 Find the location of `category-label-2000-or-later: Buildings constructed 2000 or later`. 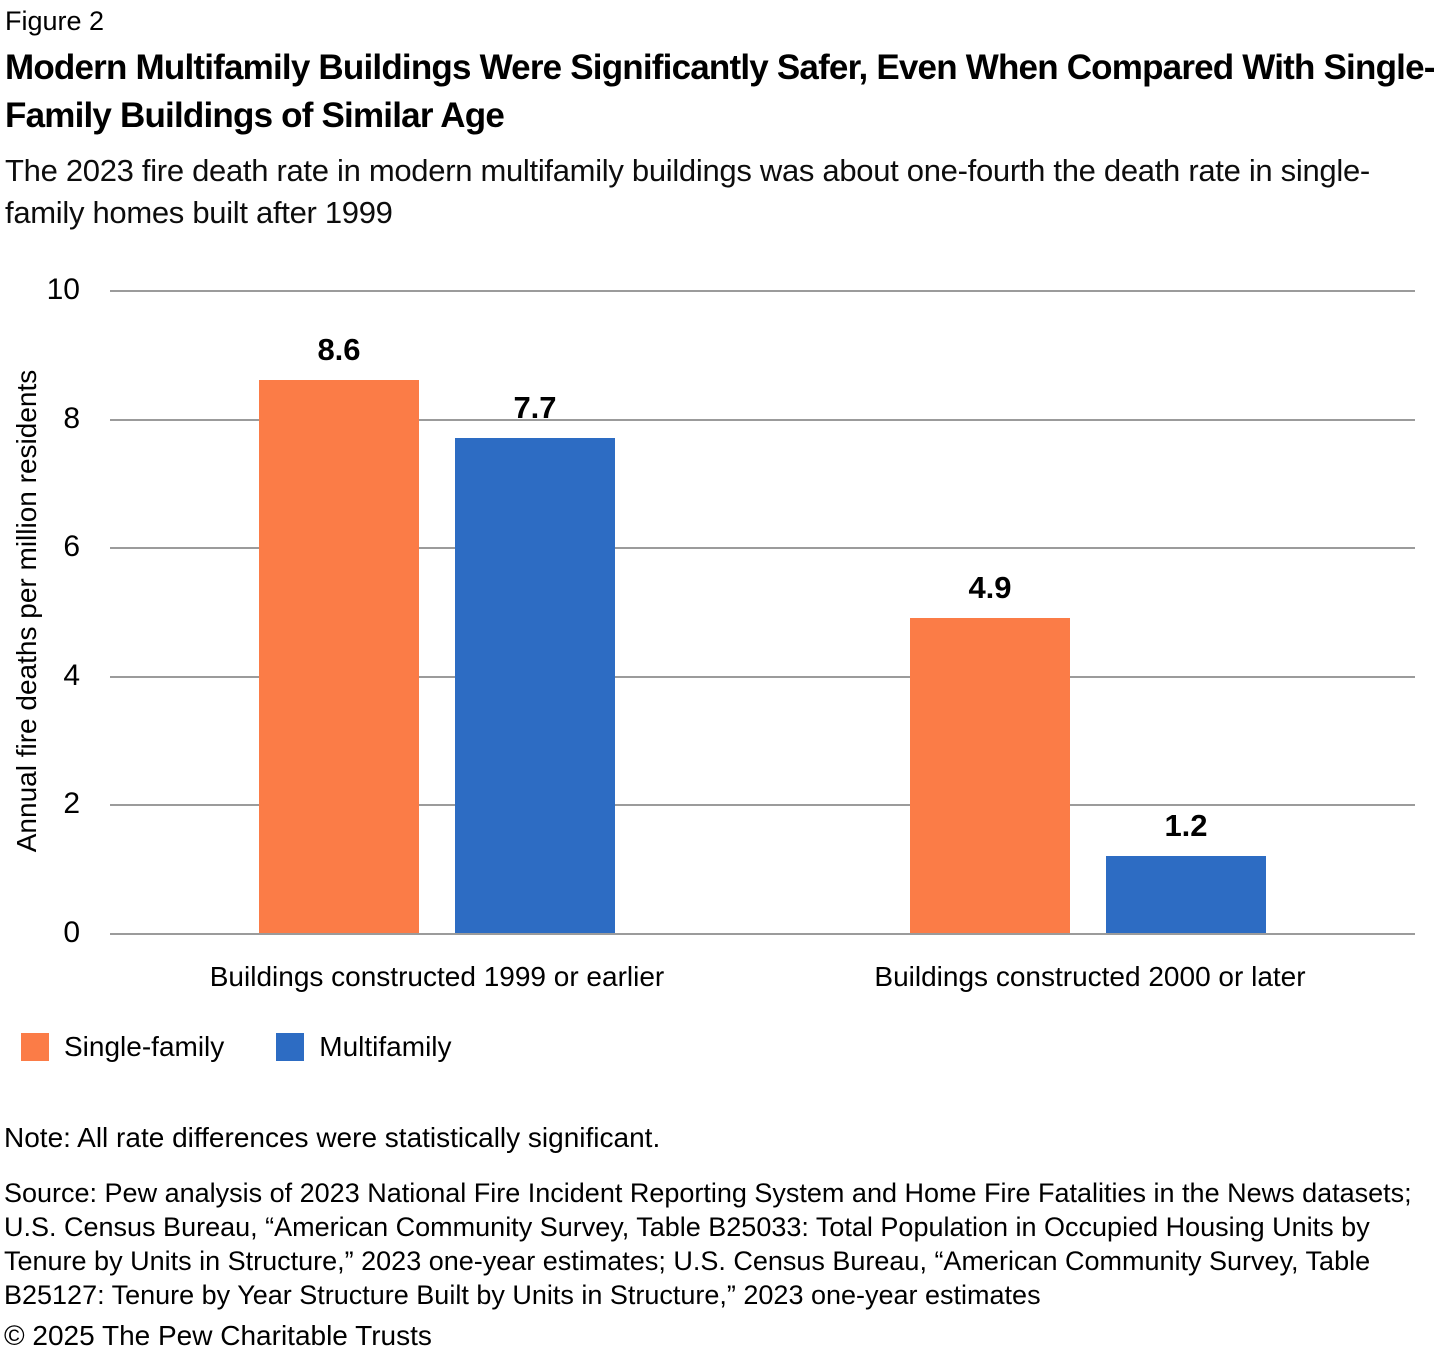

category-label-2000-or-later: Buildings constructed 2000 or later is located at coordinates (1090, 976).